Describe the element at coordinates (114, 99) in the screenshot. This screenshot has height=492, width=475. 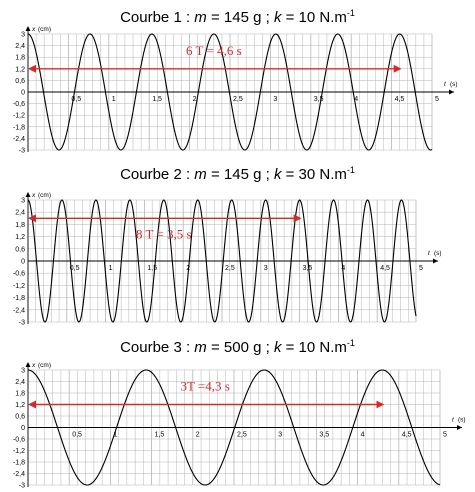
I see `x-tick-label: 1` at that location.